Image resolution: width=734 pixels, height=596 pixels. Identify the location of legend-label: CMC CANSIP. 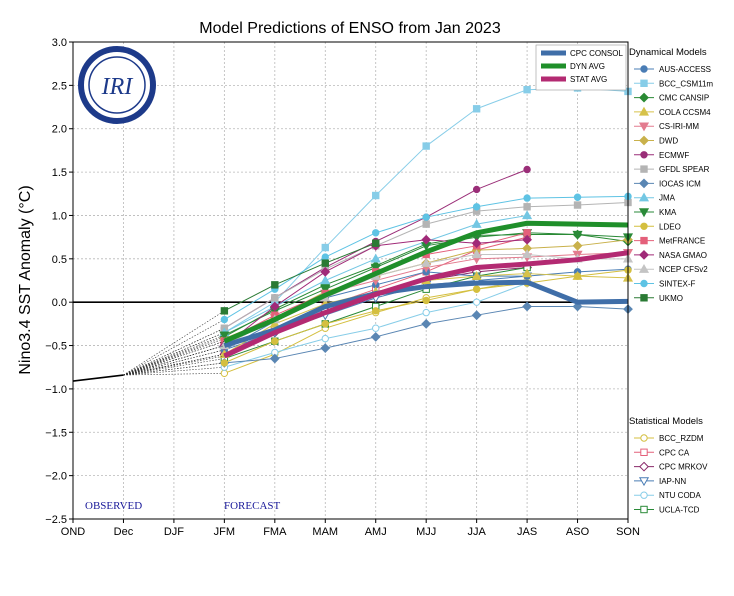
(684, 98).